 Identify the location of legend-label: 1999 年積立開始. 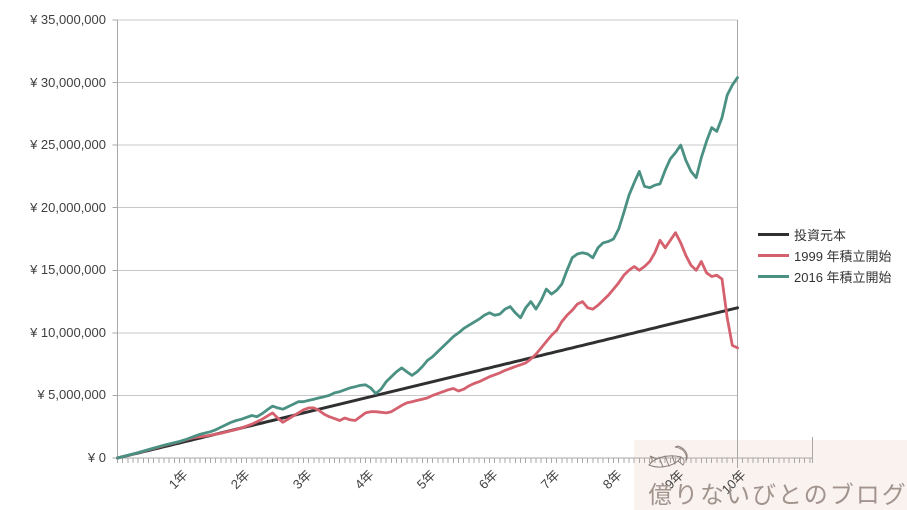
(843, 256).